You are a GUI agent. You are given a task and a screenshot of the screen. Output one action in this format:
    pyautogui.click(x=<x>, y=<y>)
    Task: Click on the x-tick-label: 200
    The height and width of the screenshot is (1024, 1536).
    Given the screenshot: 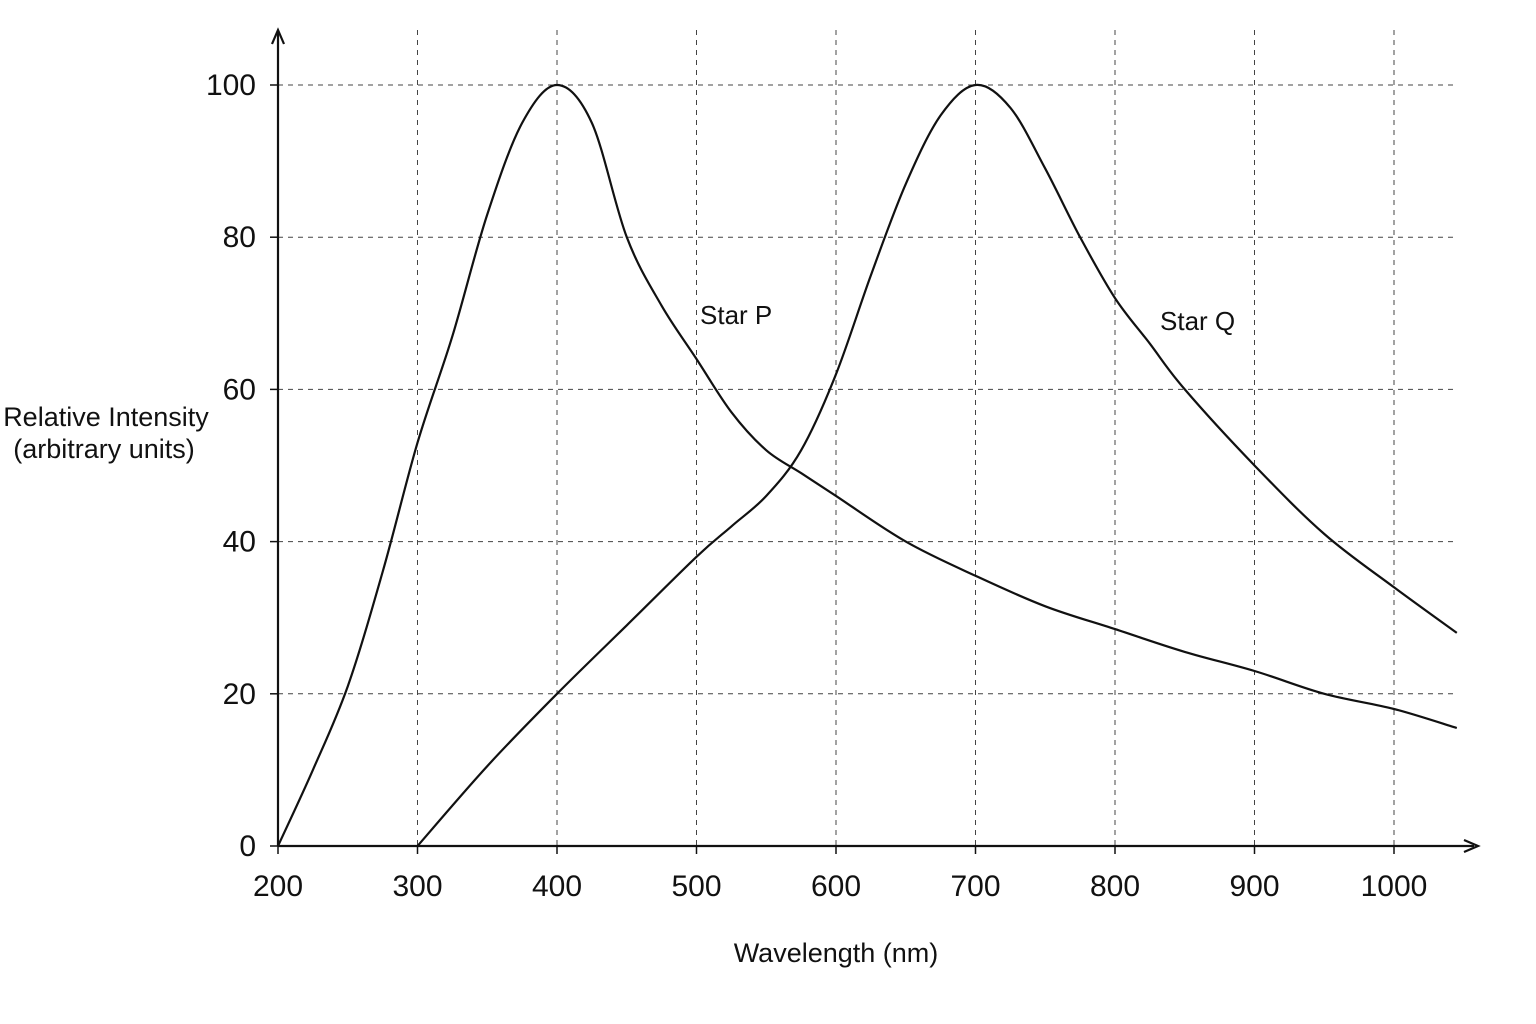 What is the action you would take?
    pyautogui.click(x=278, y=886)
    